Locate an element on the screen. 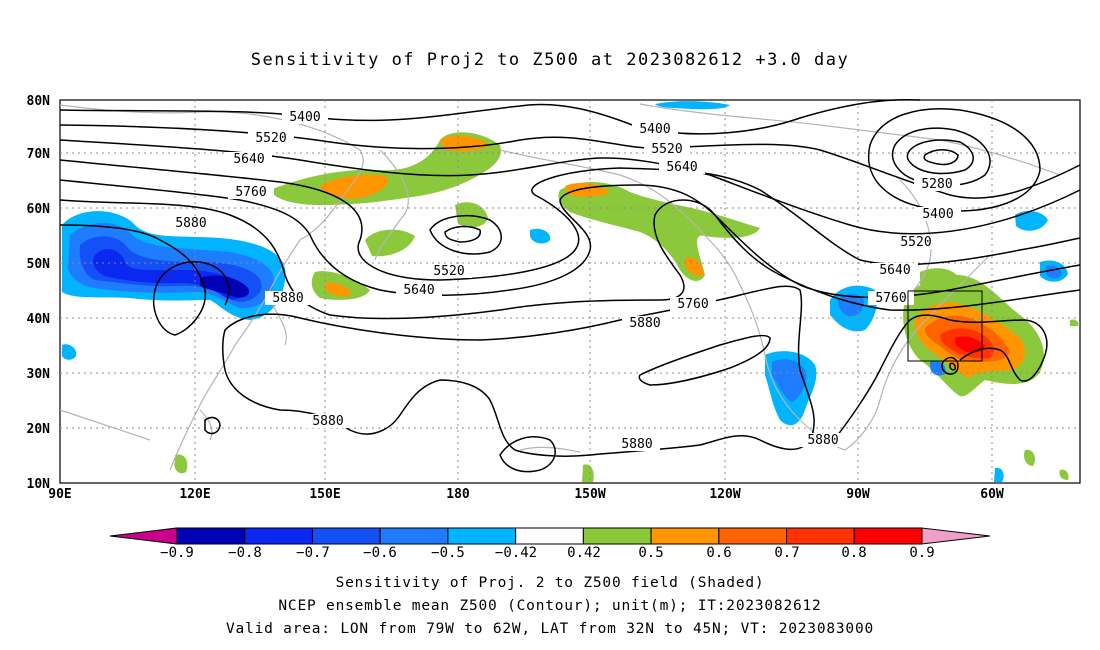 This screenshot has height=650, width=1100. lon-label: 90E is located at coordinates (59, 494).